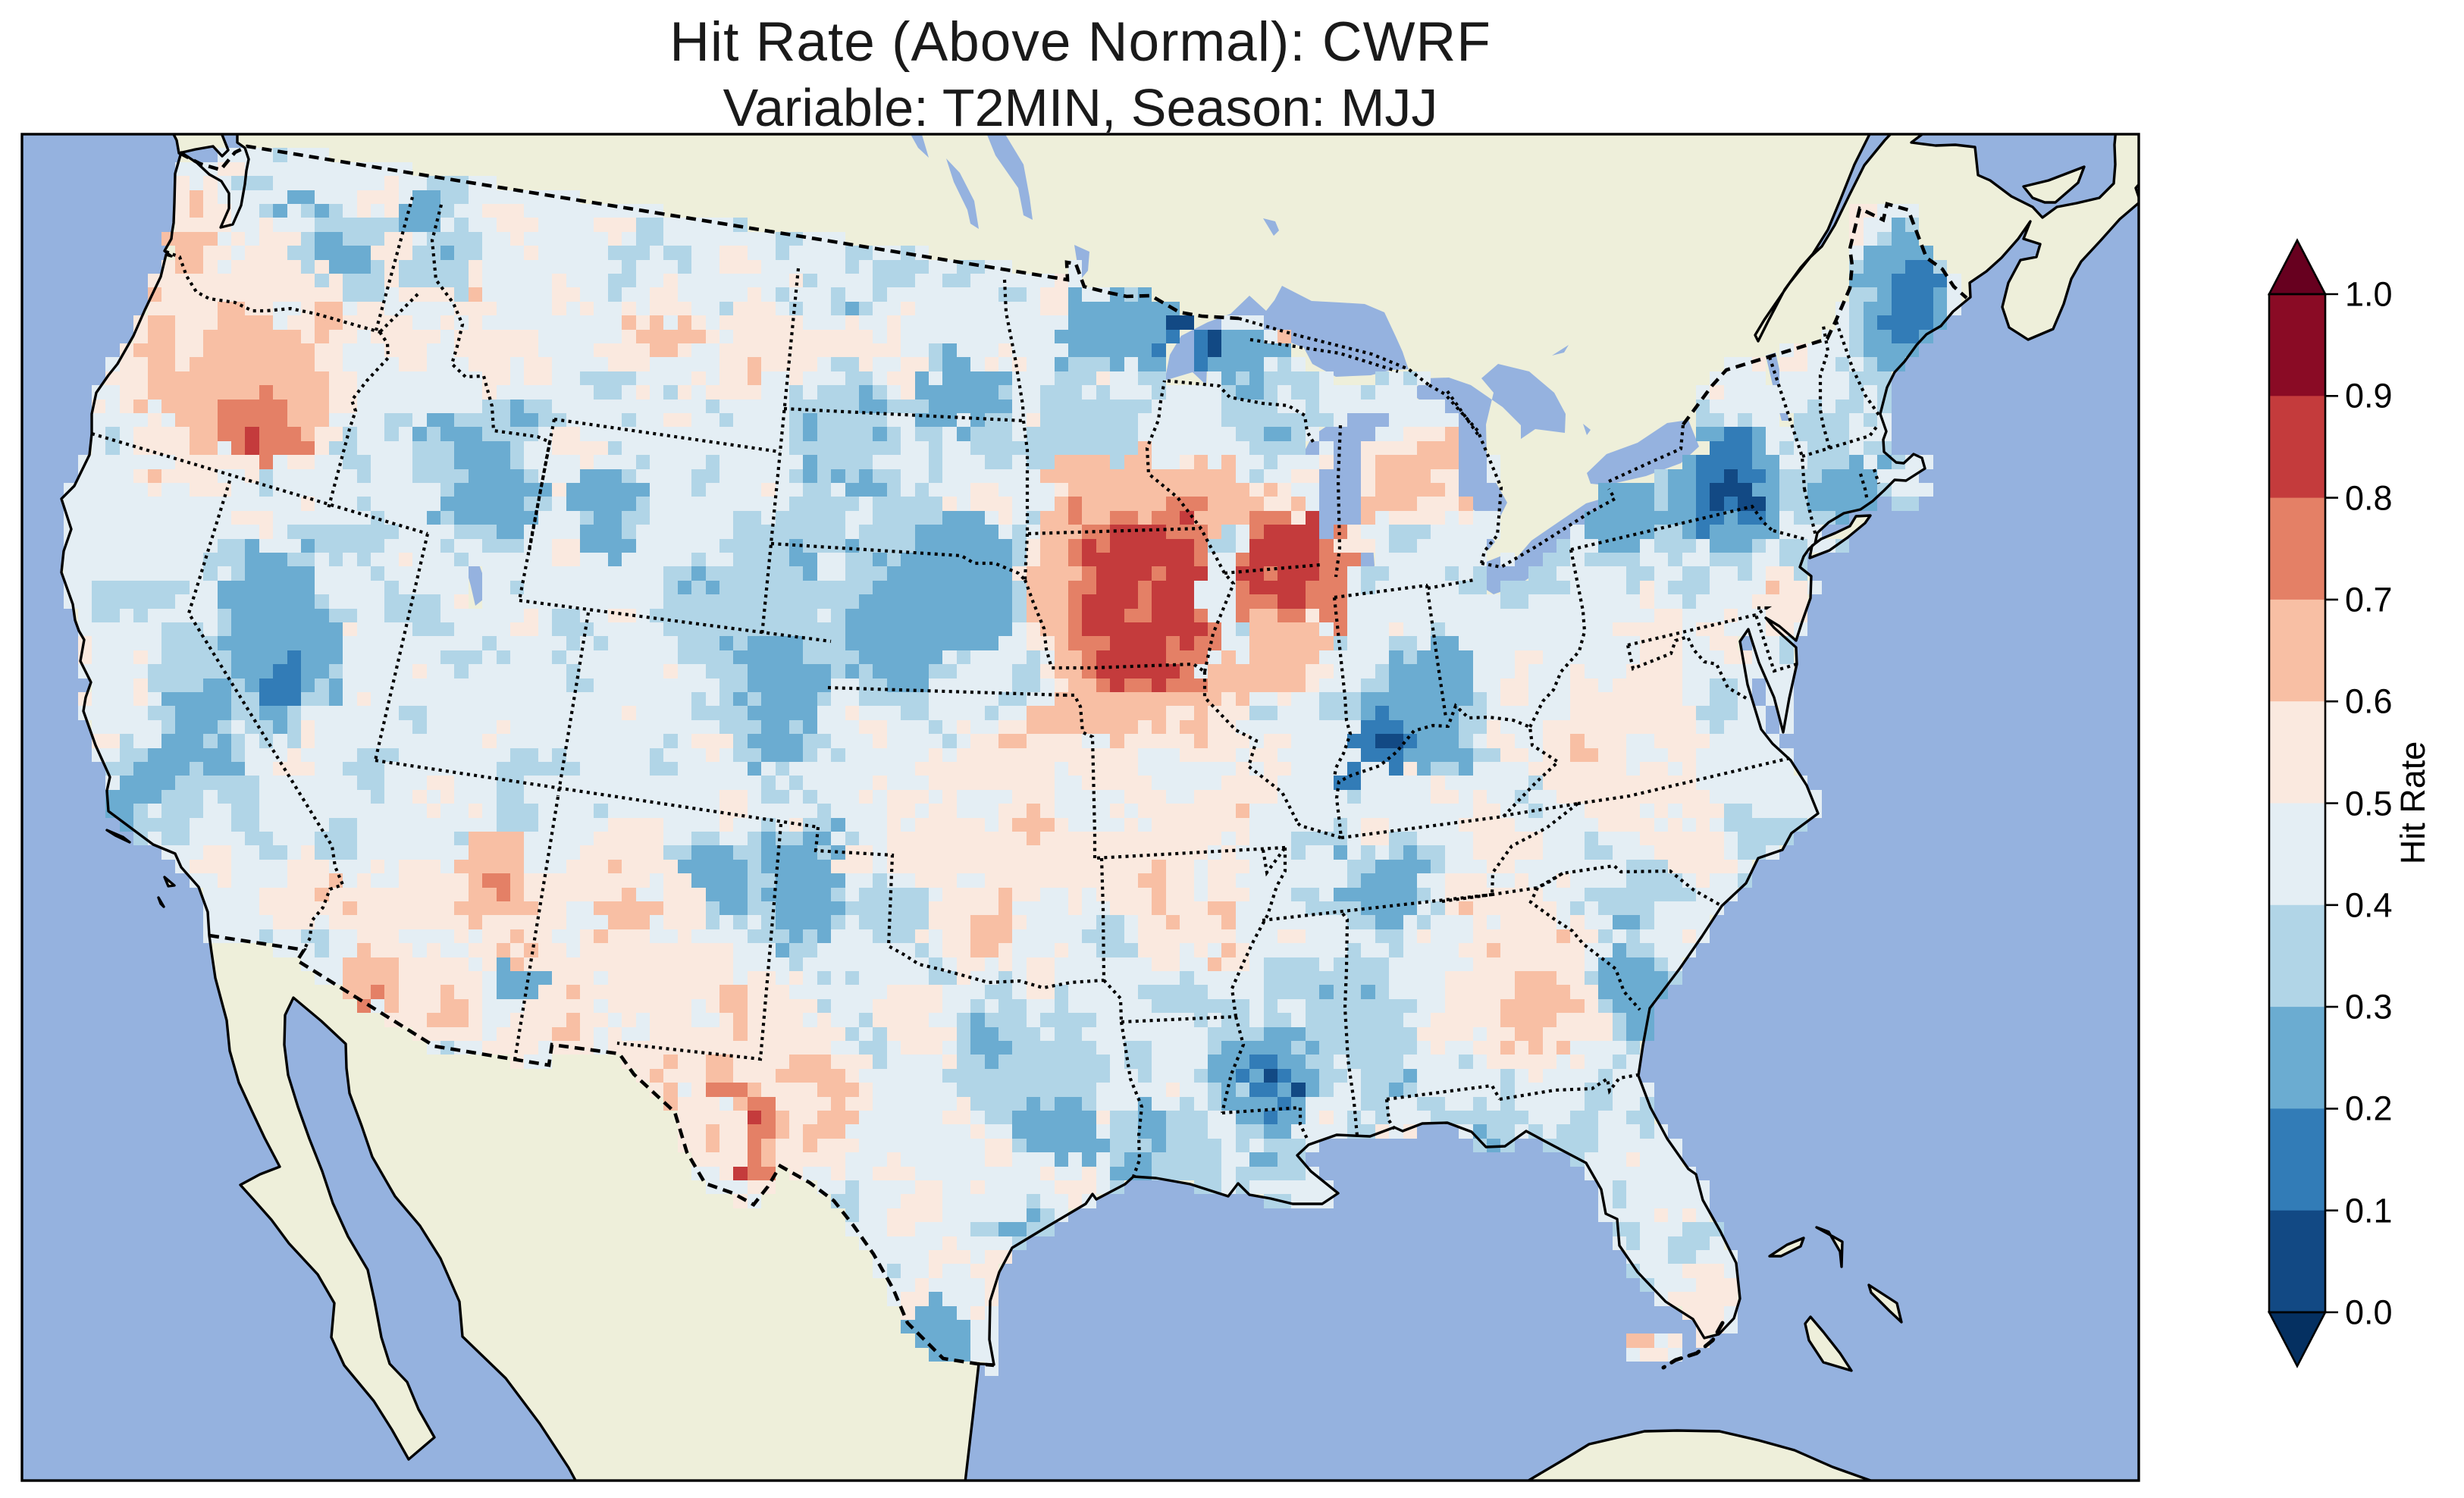  I want to click on svg-text: 0.2, so click(2369, 1108).